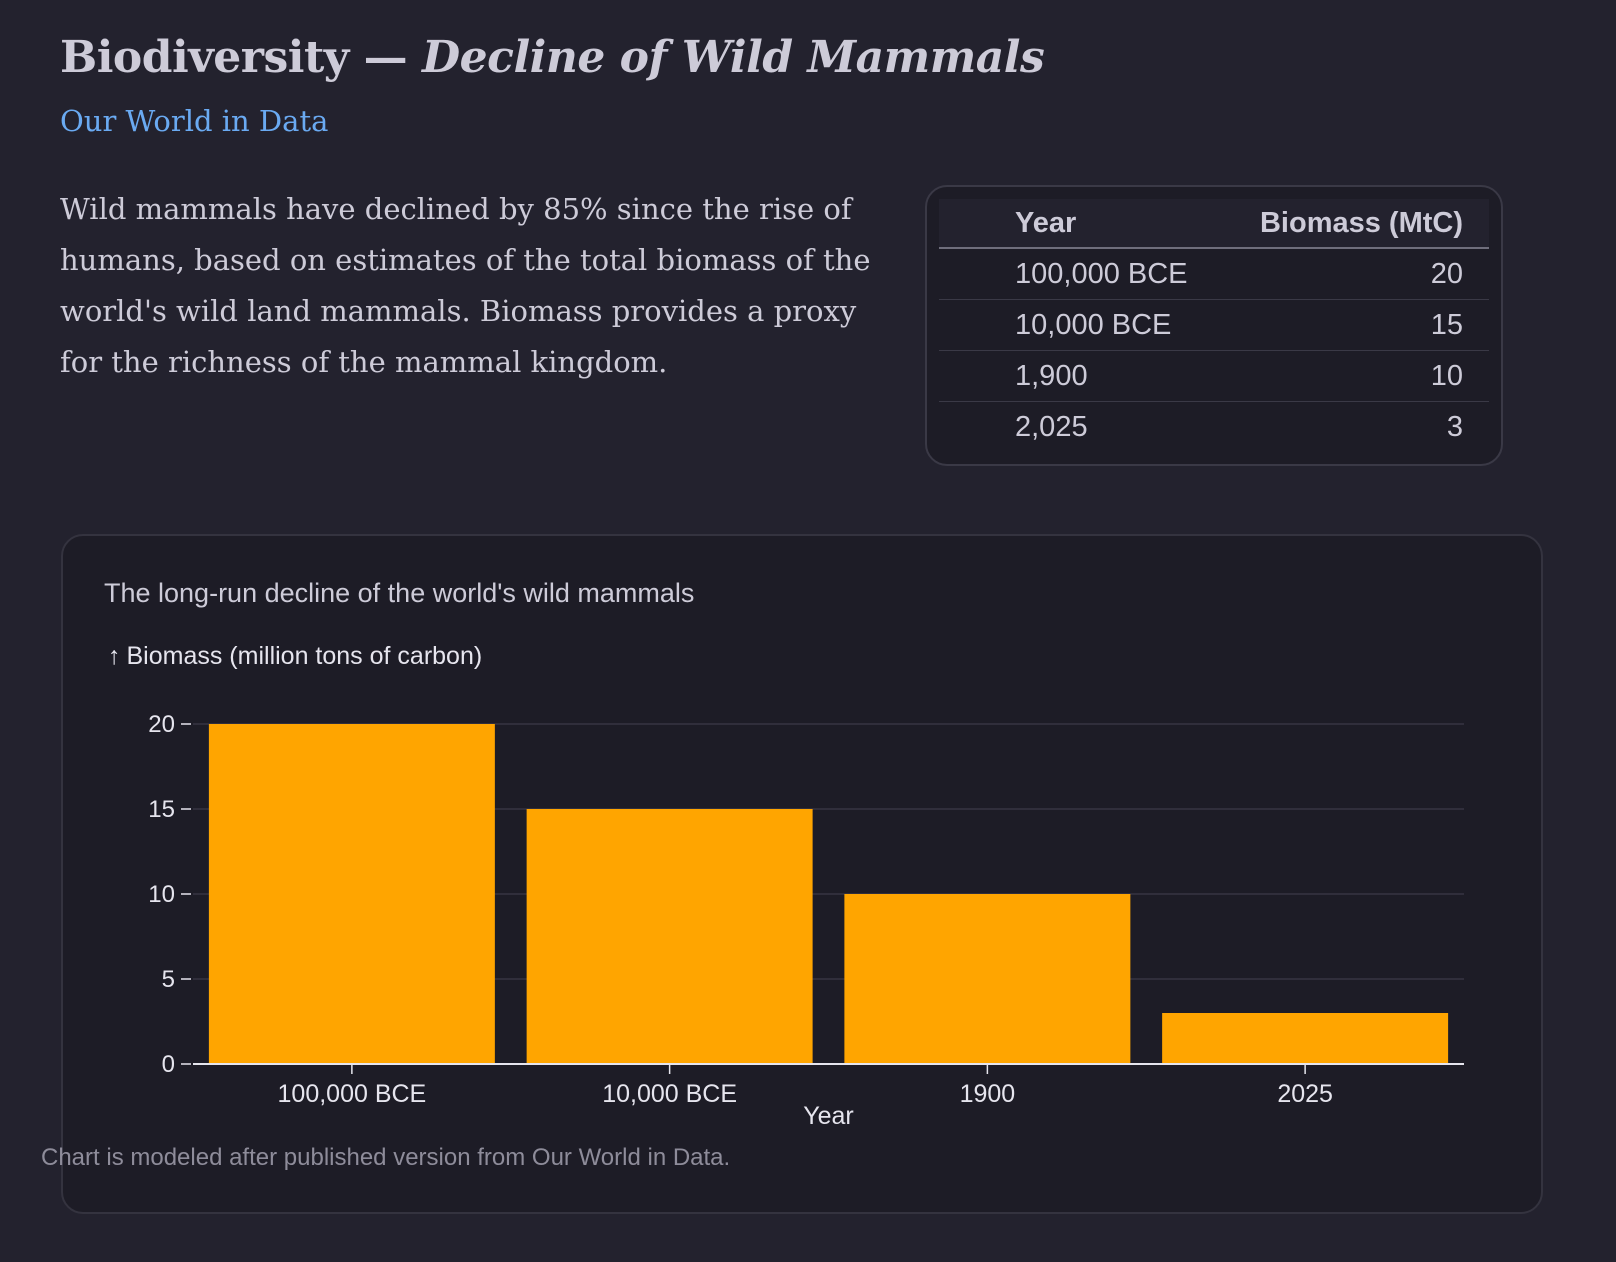 This screenshot has width=1616, height=1262. I want to click on table-row: 100,000 BCE 20, so click(1214, 274).